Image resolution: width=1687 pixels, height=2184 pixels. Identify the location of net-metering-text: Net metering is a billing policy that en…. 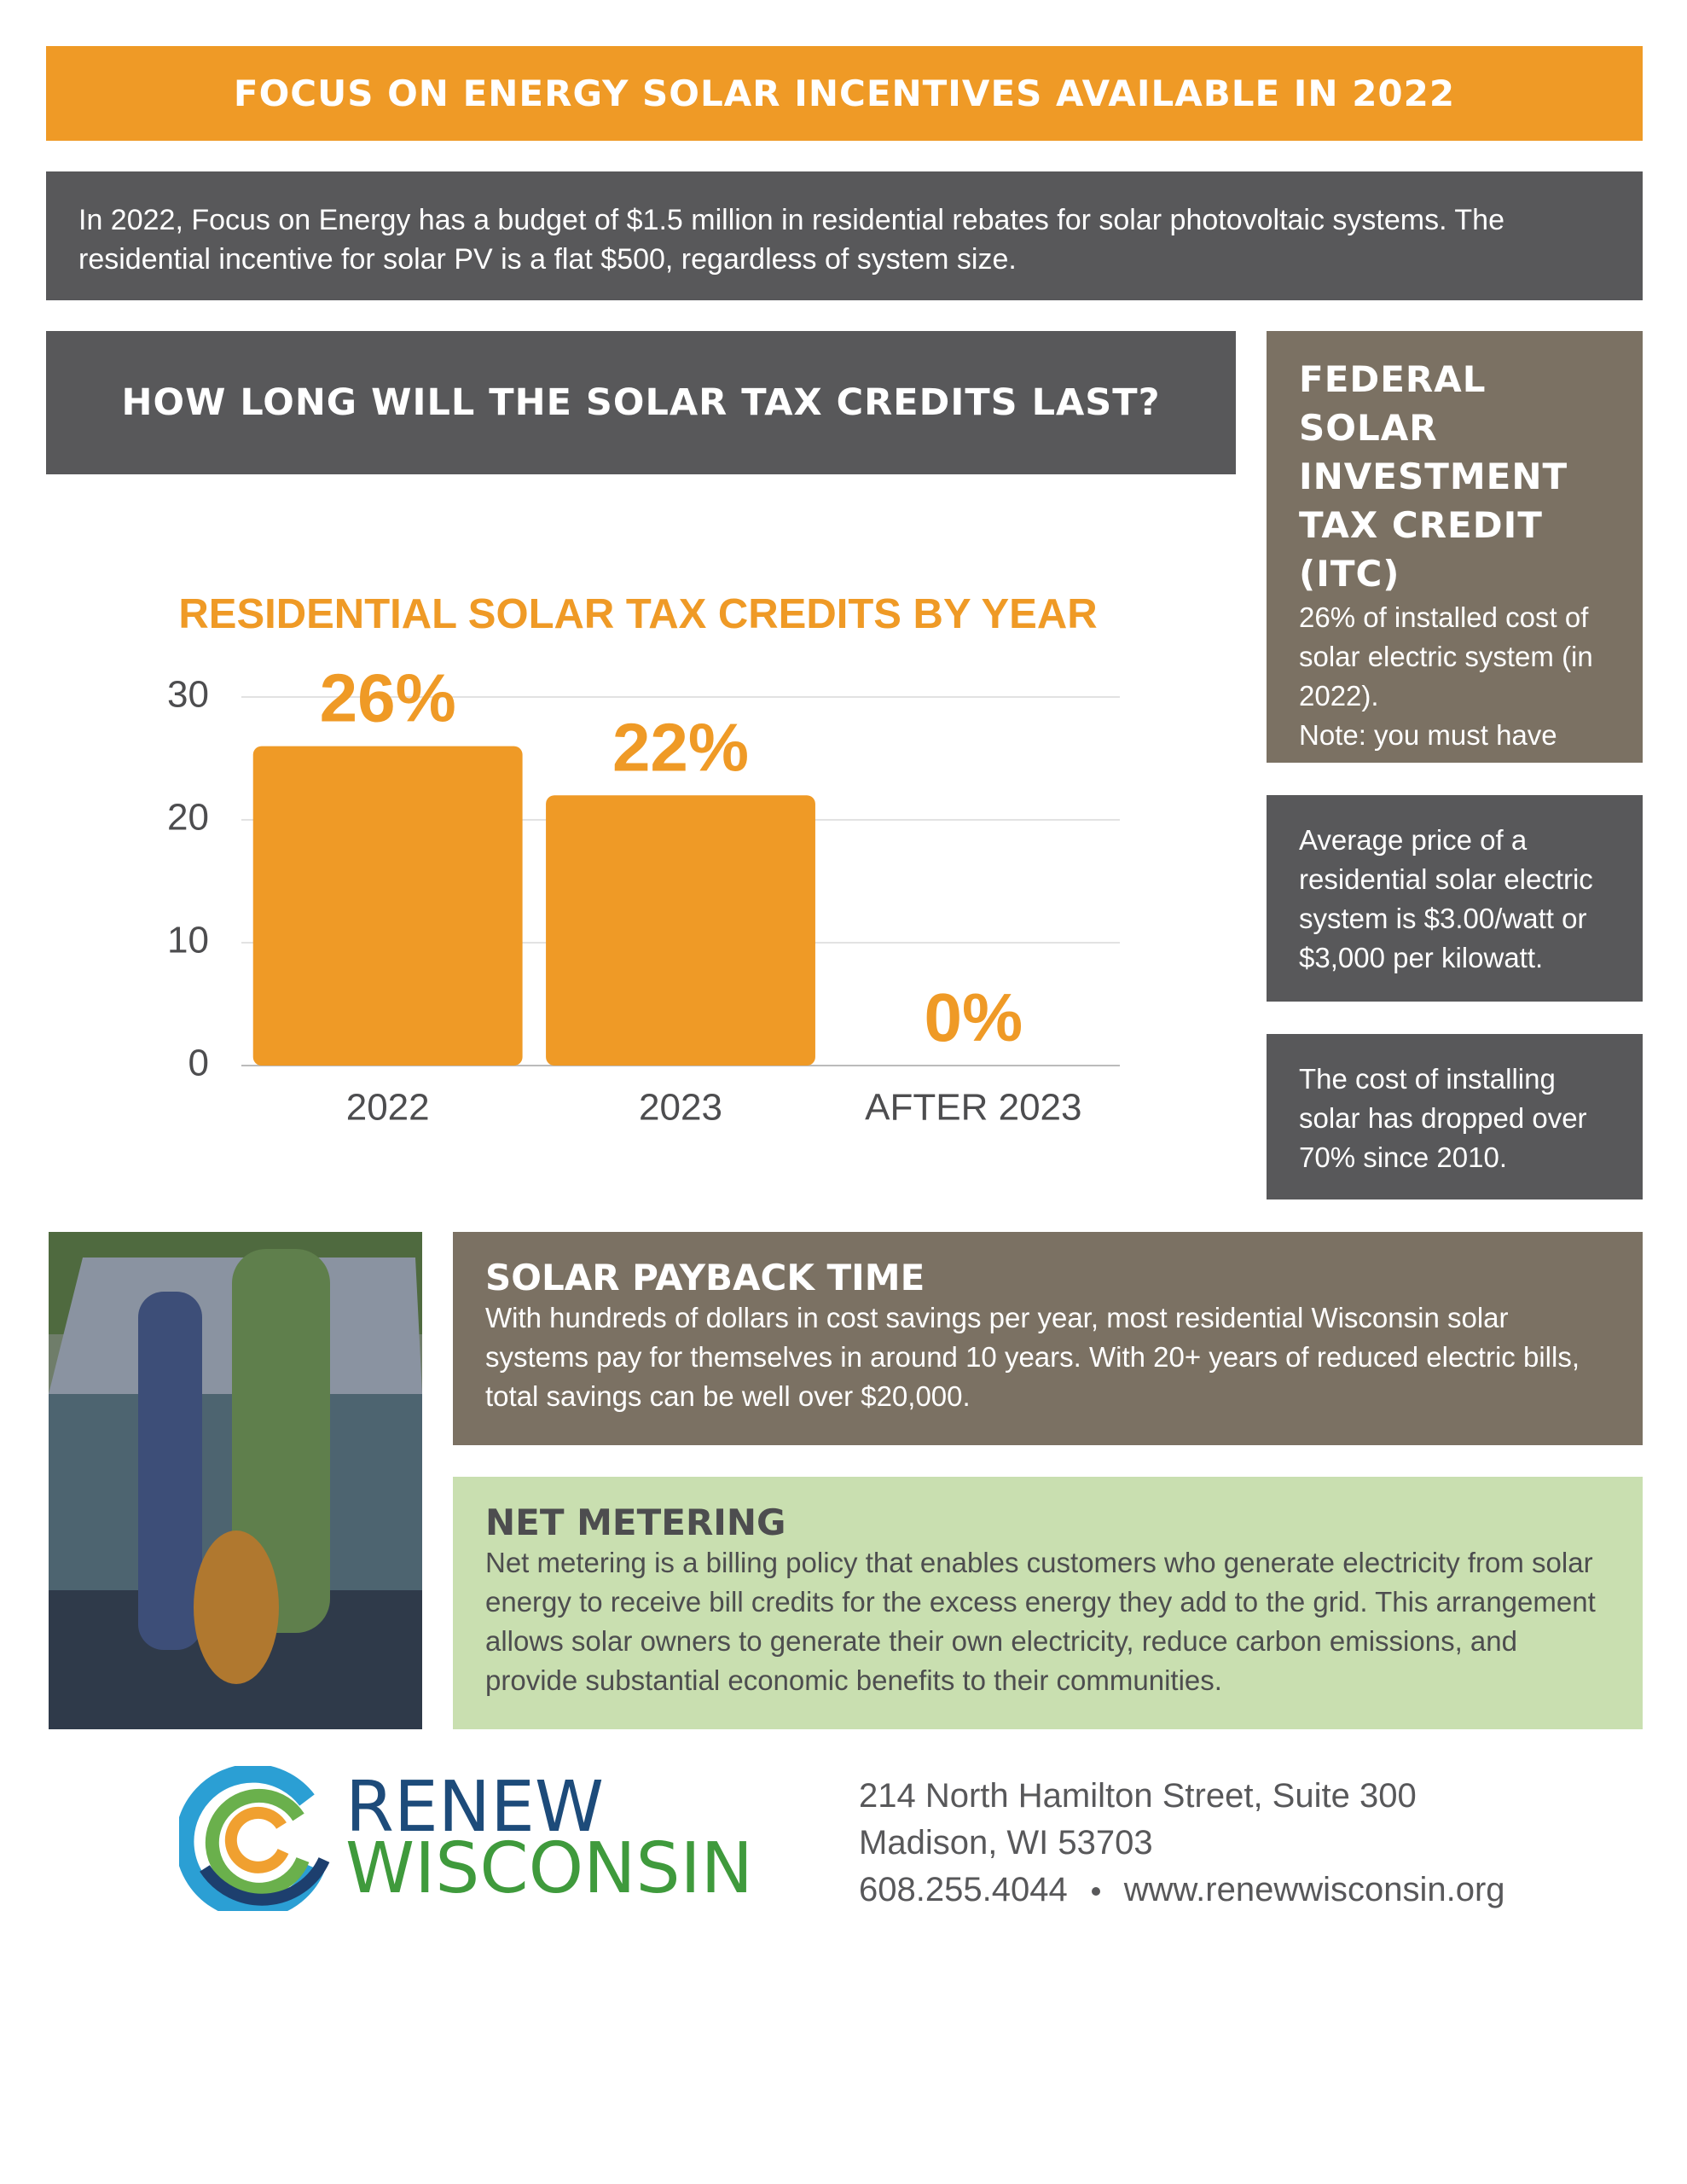
(1040, 1622).